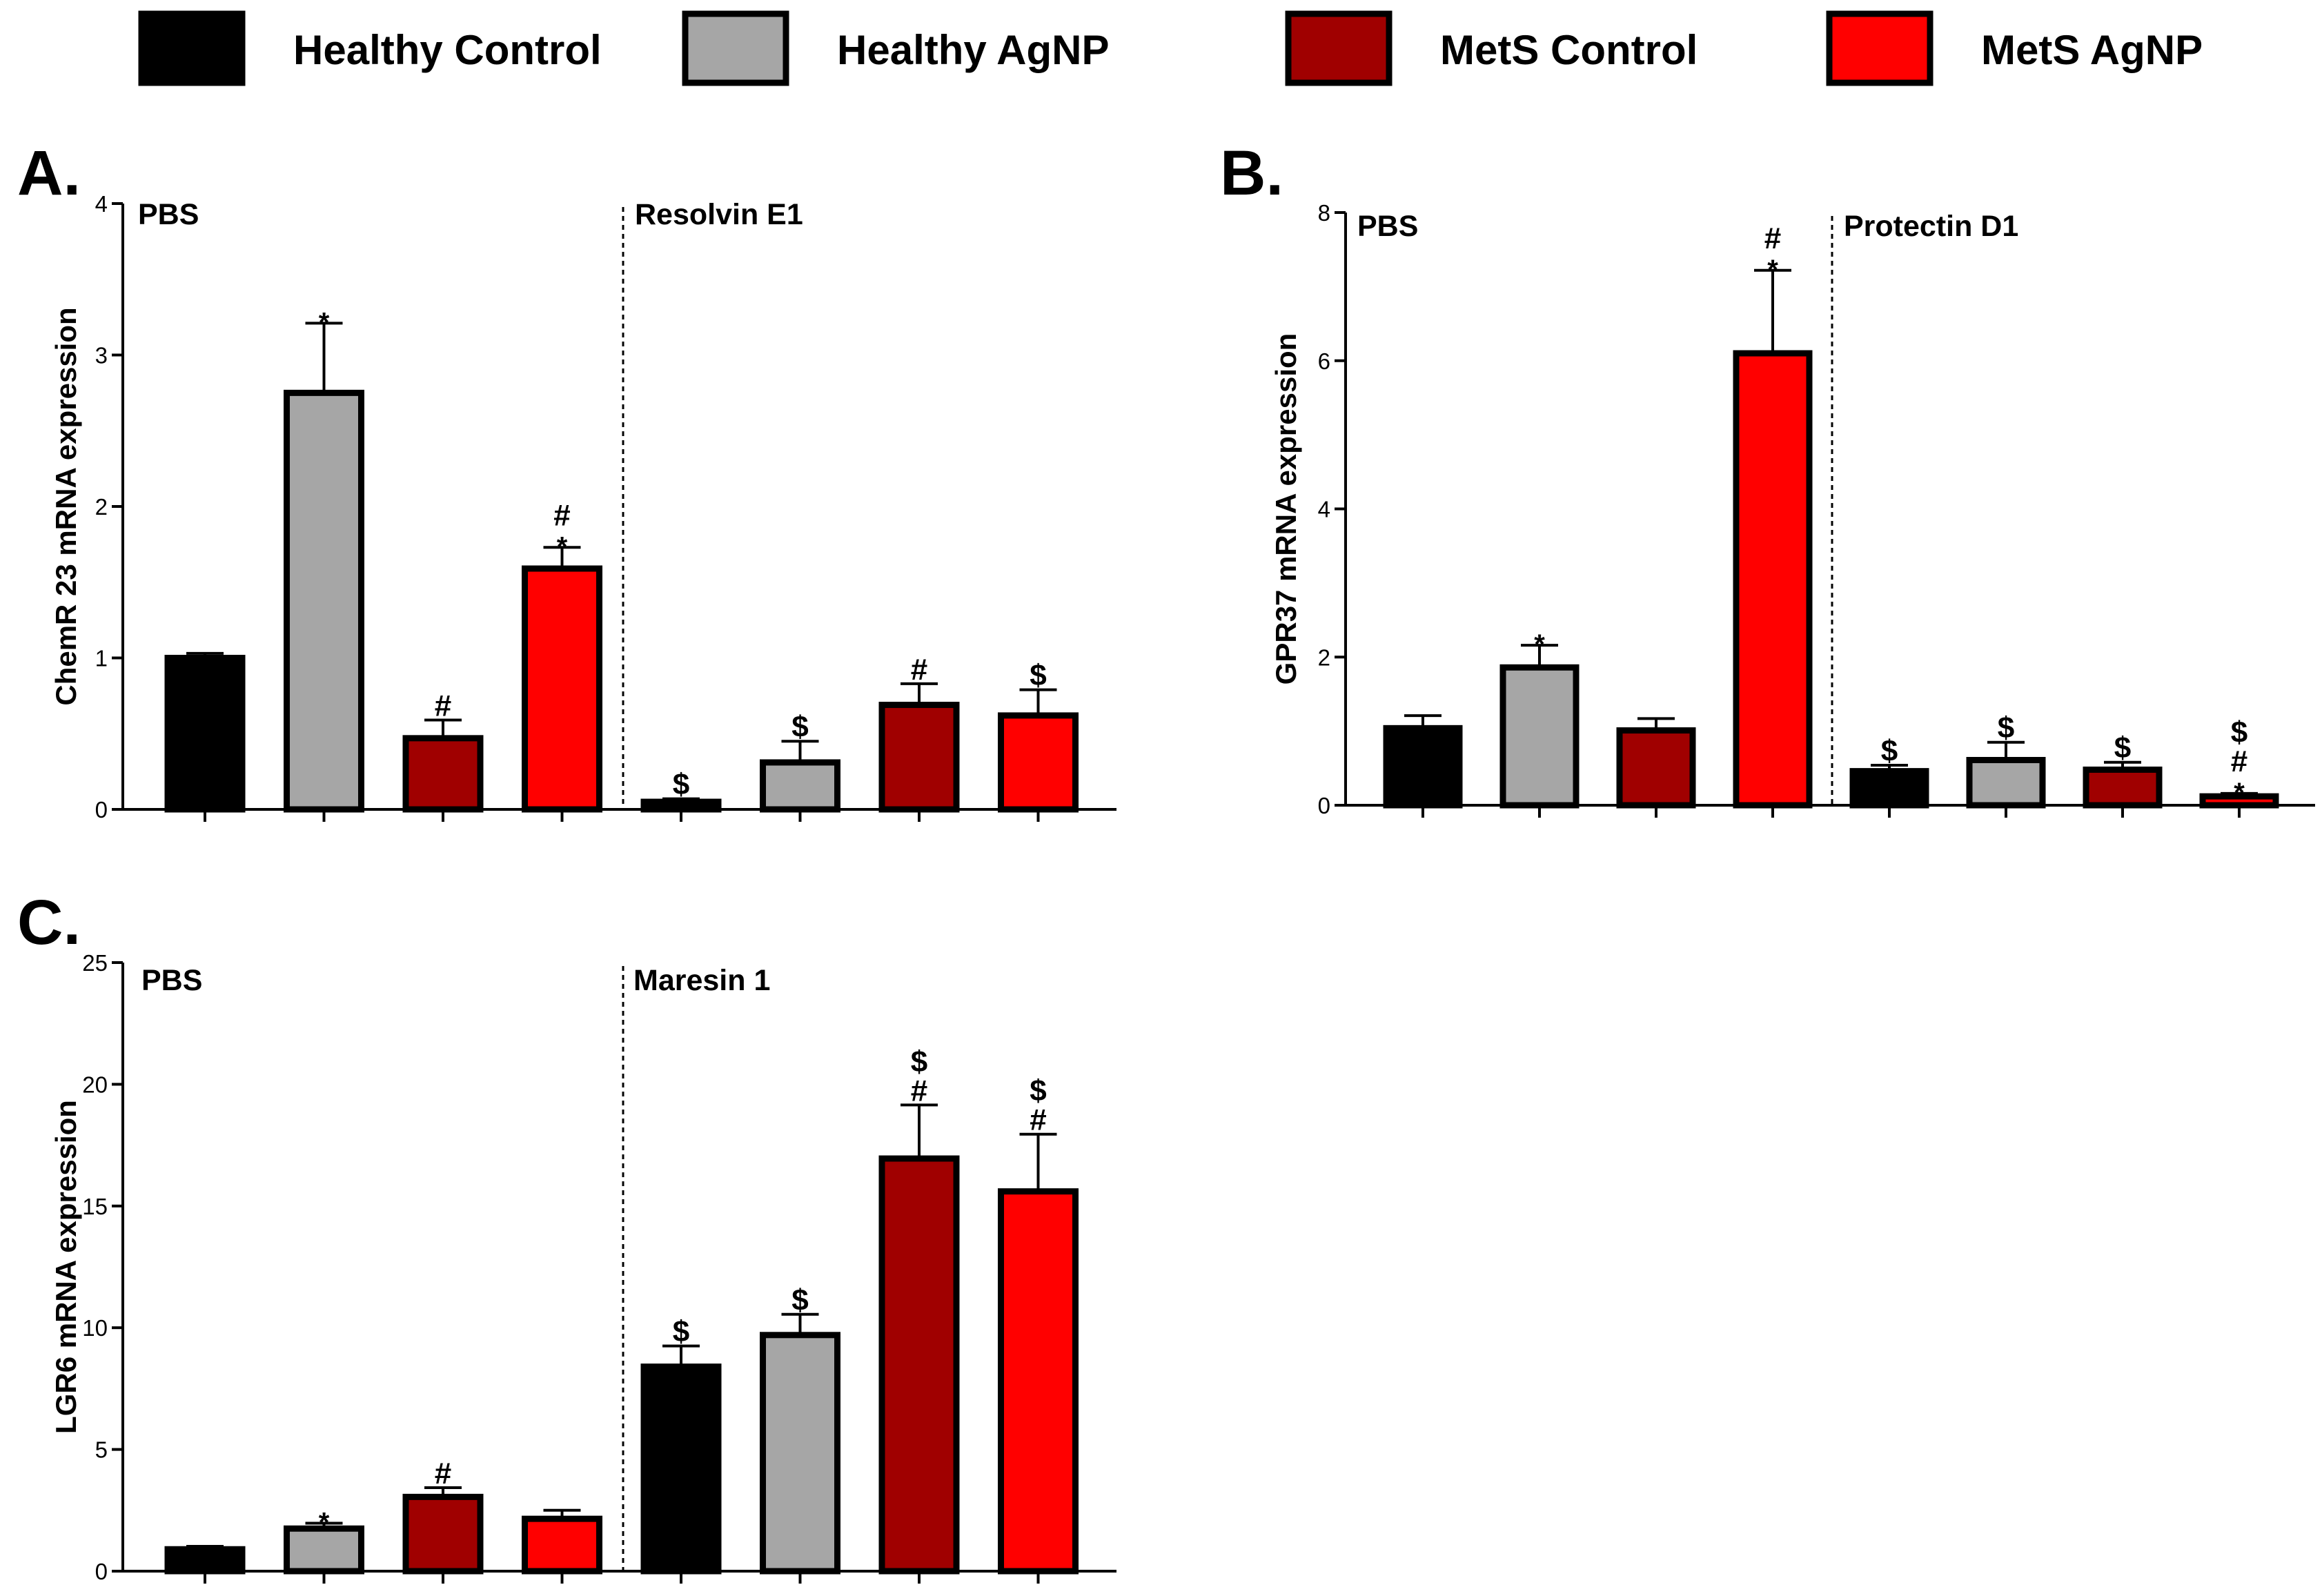 This screenshot has width=2322, height=1596. Describe the element at coordinates (49, 173) in the screenshot. I see `panel-letter: A.` at that location.